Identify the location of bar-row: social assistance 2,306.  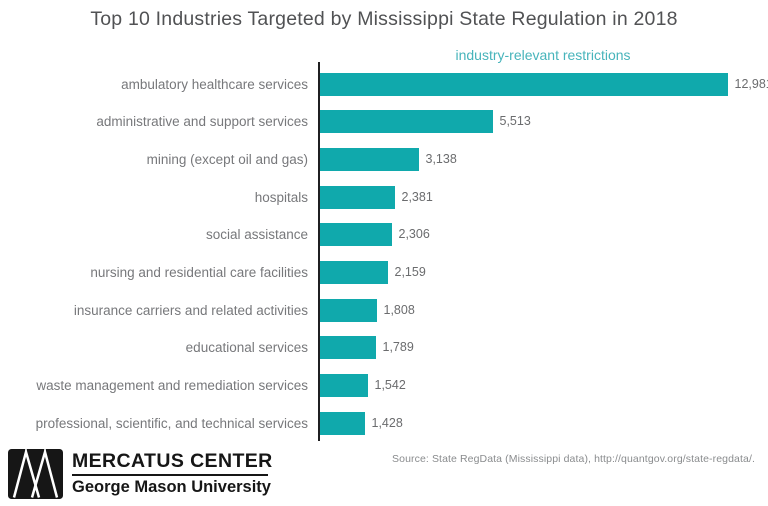
(384, 234).